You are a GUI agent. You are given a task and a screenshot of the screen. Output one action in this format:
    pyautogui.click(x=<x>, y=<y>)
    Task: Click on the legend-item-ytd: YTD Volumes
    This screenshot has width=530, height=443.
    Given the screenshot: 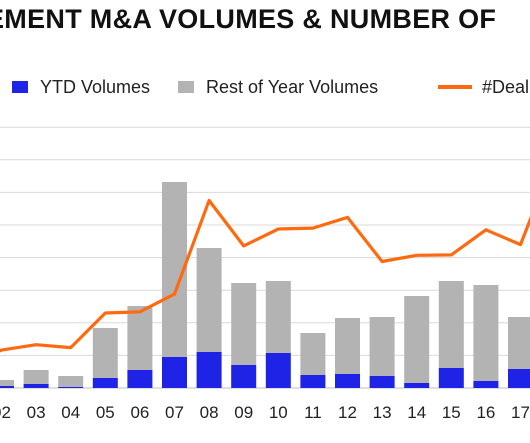 What is the action you would take?
    pyautogui.click(x=81, y=87)
    